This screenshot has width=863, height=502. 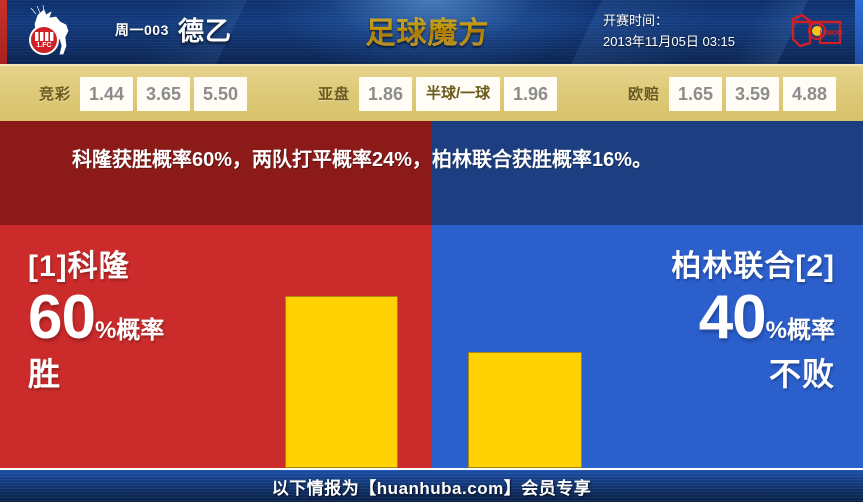 What do you see at coordinates (3, 32) in the screenshot?
I see `header-left-accent-strip` at bounding box center [3, 32].